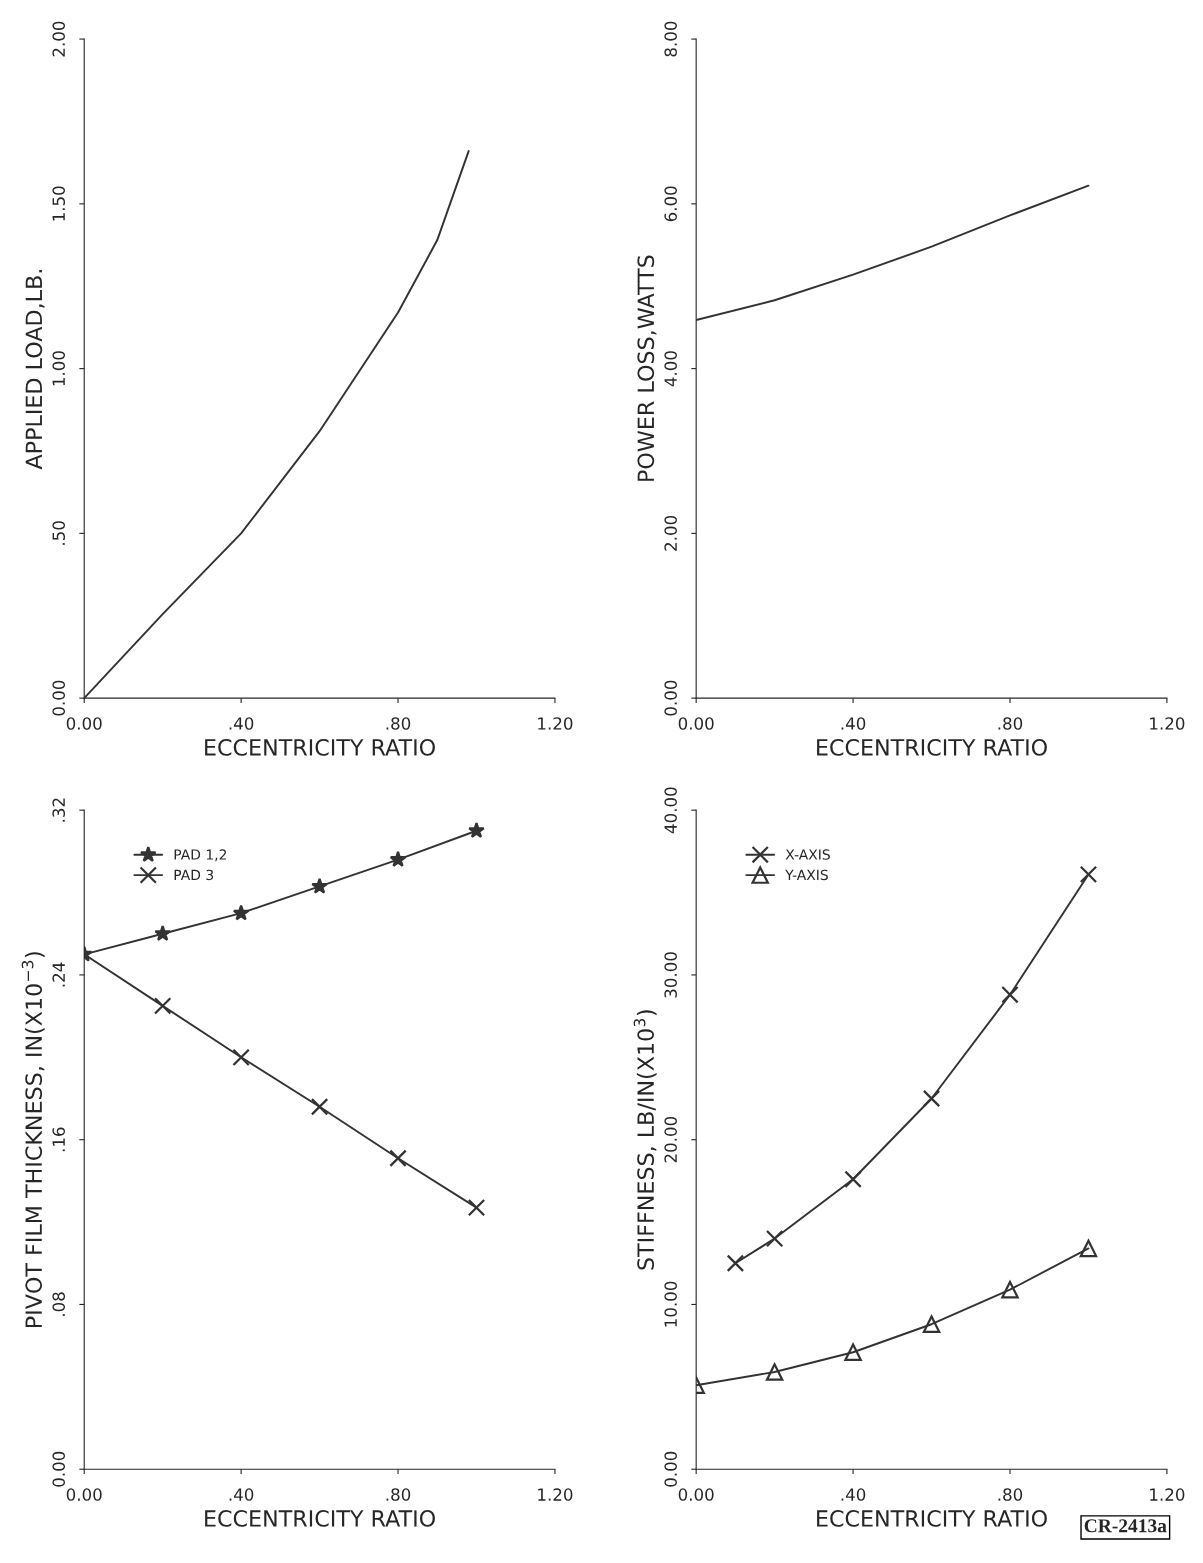 This screenshot has height=1563, width=1203. I want to click on y-tick-label: .24, so click(58, 974).